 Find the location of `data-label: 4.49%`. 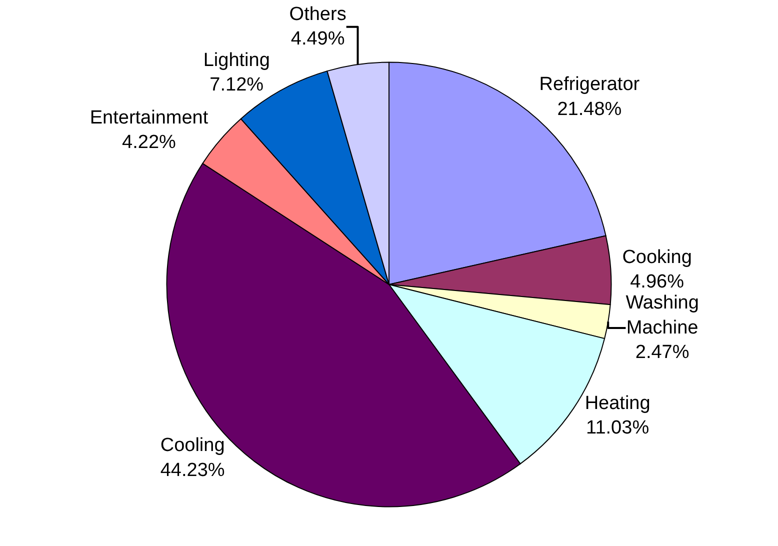

data-label: 4.49% is located at coordinates (317, 39).